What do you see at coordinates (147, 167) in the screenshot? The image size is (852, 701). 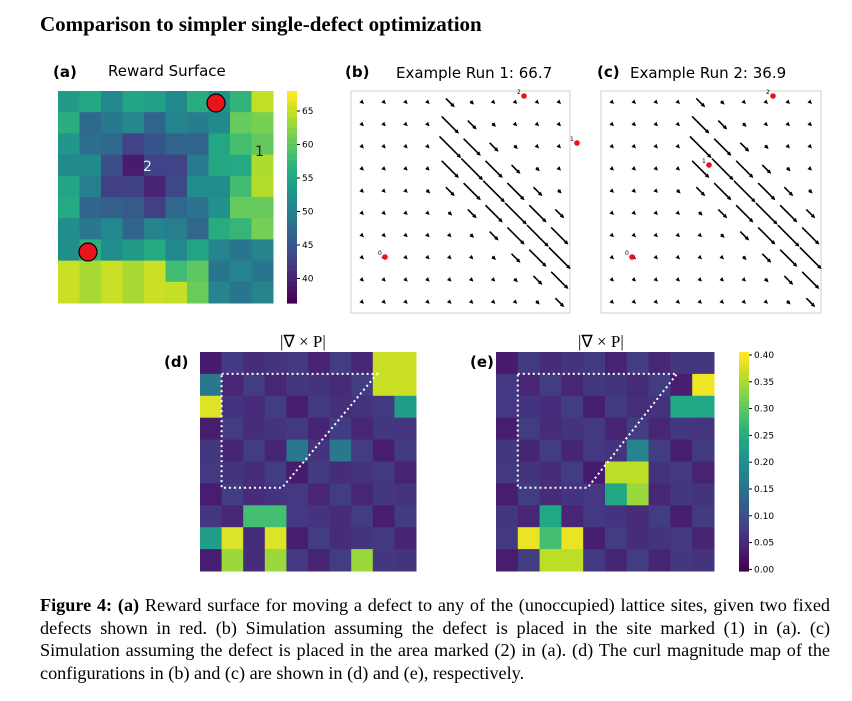 I see `site-2-label: 2` at bounding box center [147, 167].